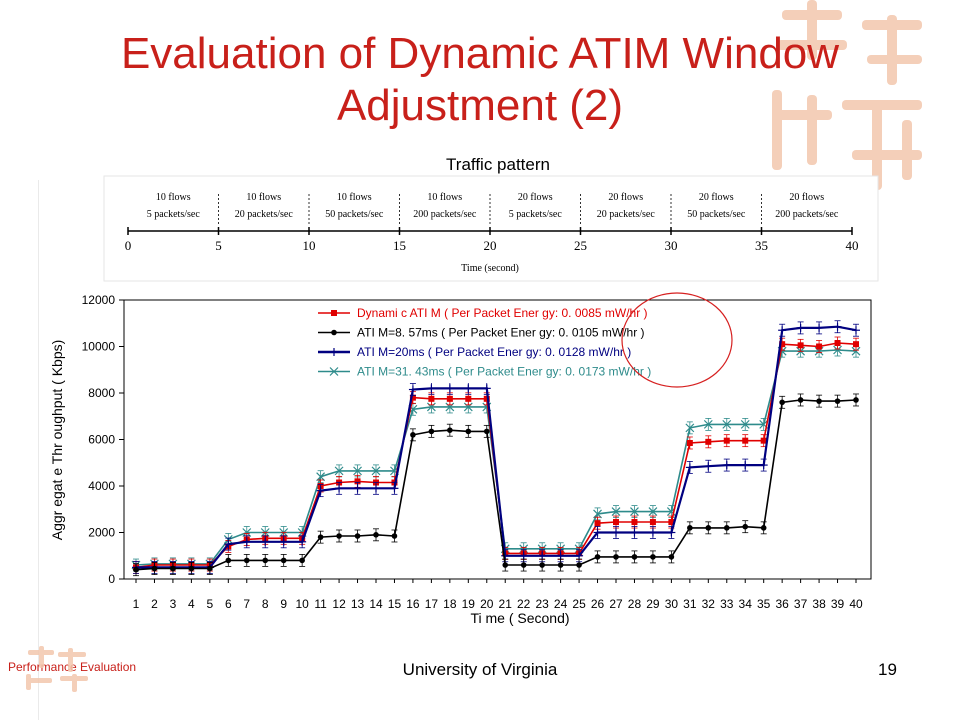  Describe the element at coordinates (498, 164) in the screenshot. I see `traffic-pattern-caption: Traffic pattern` at that location.